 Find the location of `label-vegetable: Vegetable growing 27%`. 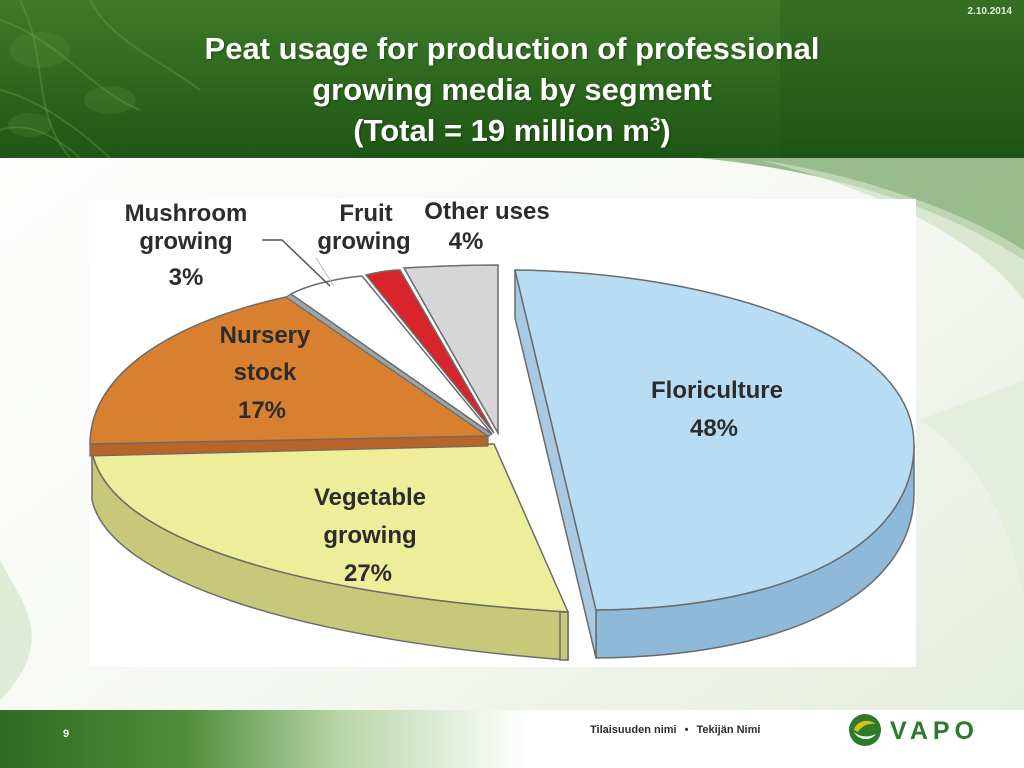

label-vegetable: Vegetable growing 27% is located at coordinates (370, 535).